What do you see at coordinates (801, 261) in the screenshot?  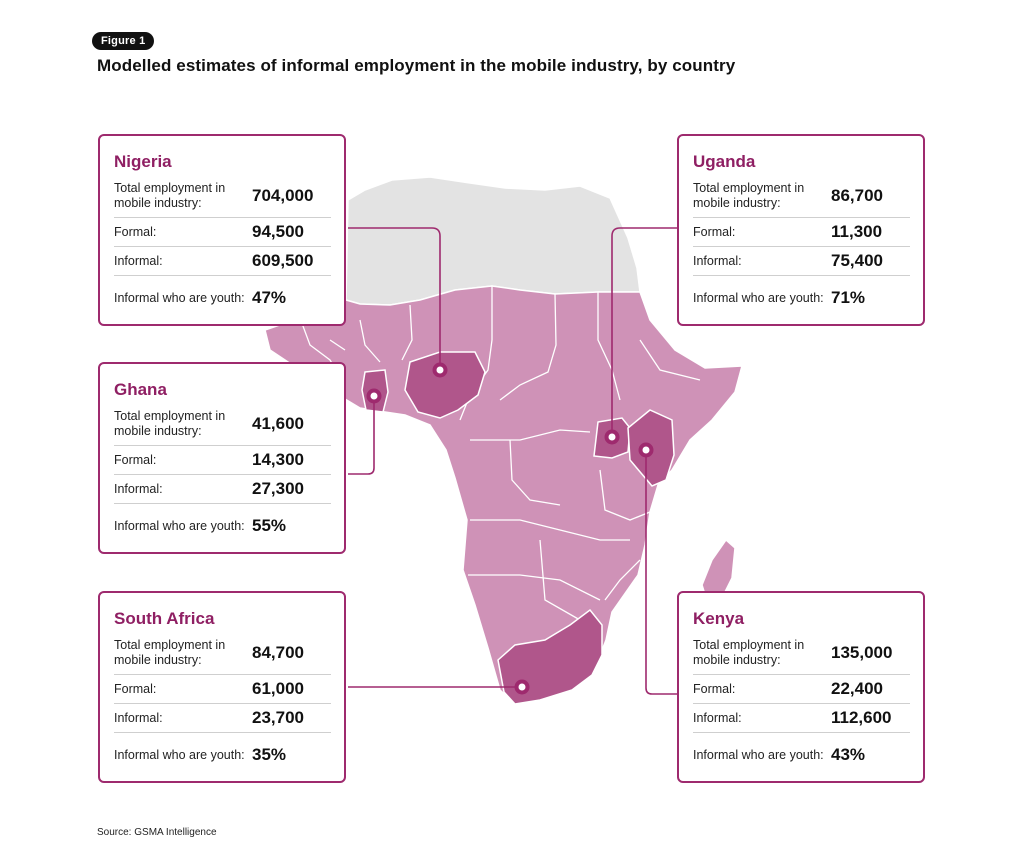 I see `informal-row: Informal: 75,400` at bounding box center [801, 261].